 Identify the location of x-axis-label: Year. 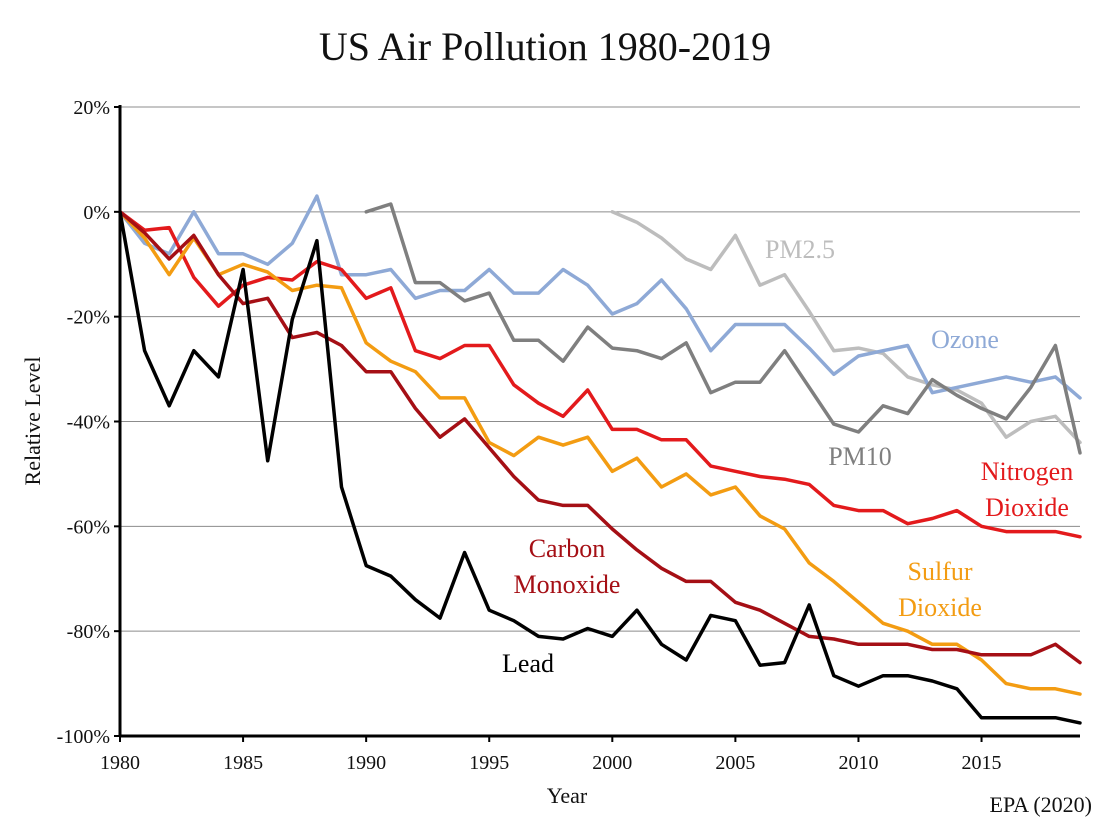
(567, 795).